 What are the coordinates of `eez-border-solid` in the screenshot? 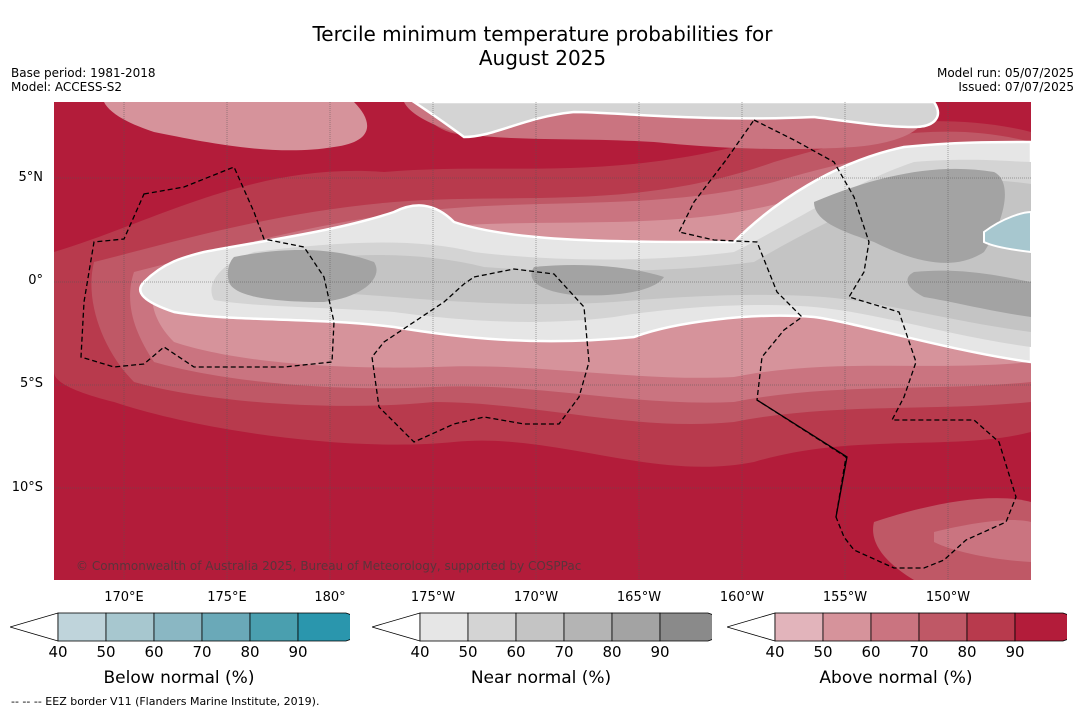 It's located at (802, 458).